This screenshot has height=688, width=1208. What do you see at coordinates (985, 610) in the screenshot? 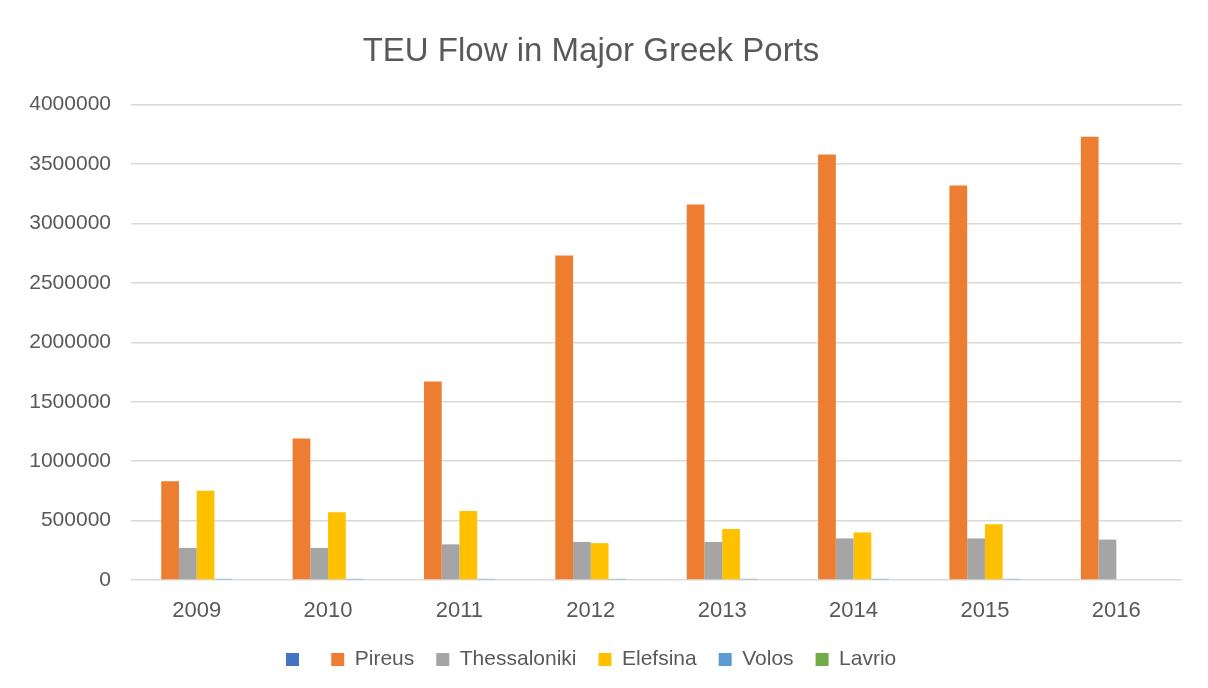
I see `x-tick-label: 2015` at bounding box center [985, 610].